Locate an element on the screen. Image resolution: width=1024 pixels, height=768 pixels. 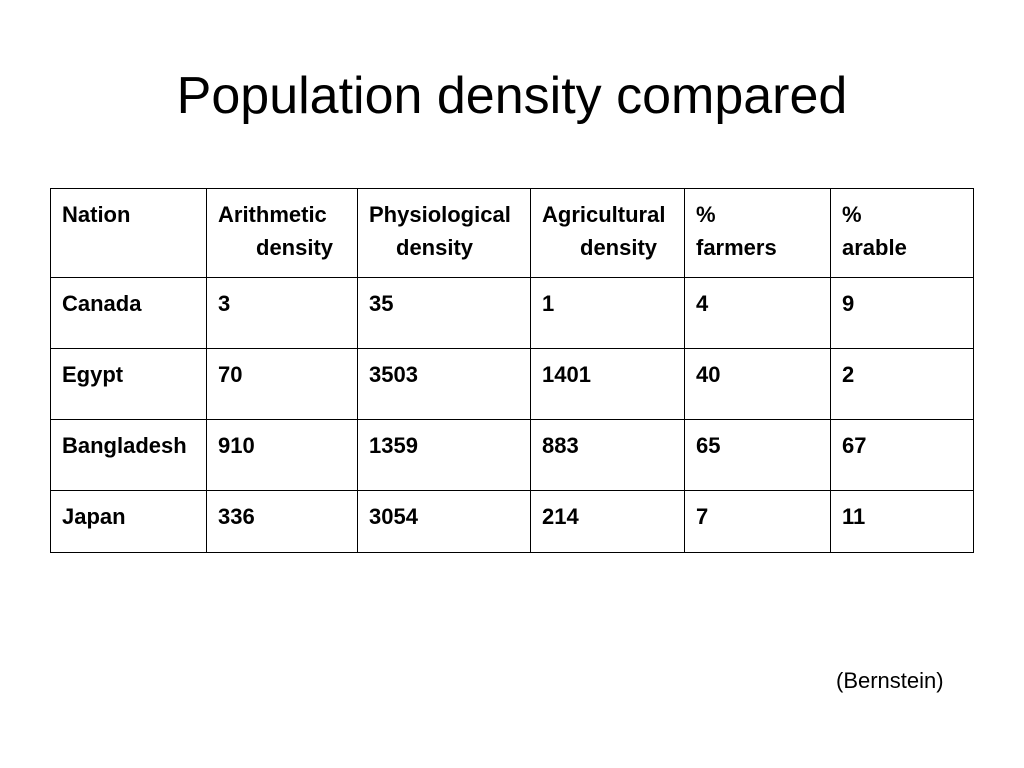
header-arithmetic-density: Arithmetic density is located at coordinates (282, 233).